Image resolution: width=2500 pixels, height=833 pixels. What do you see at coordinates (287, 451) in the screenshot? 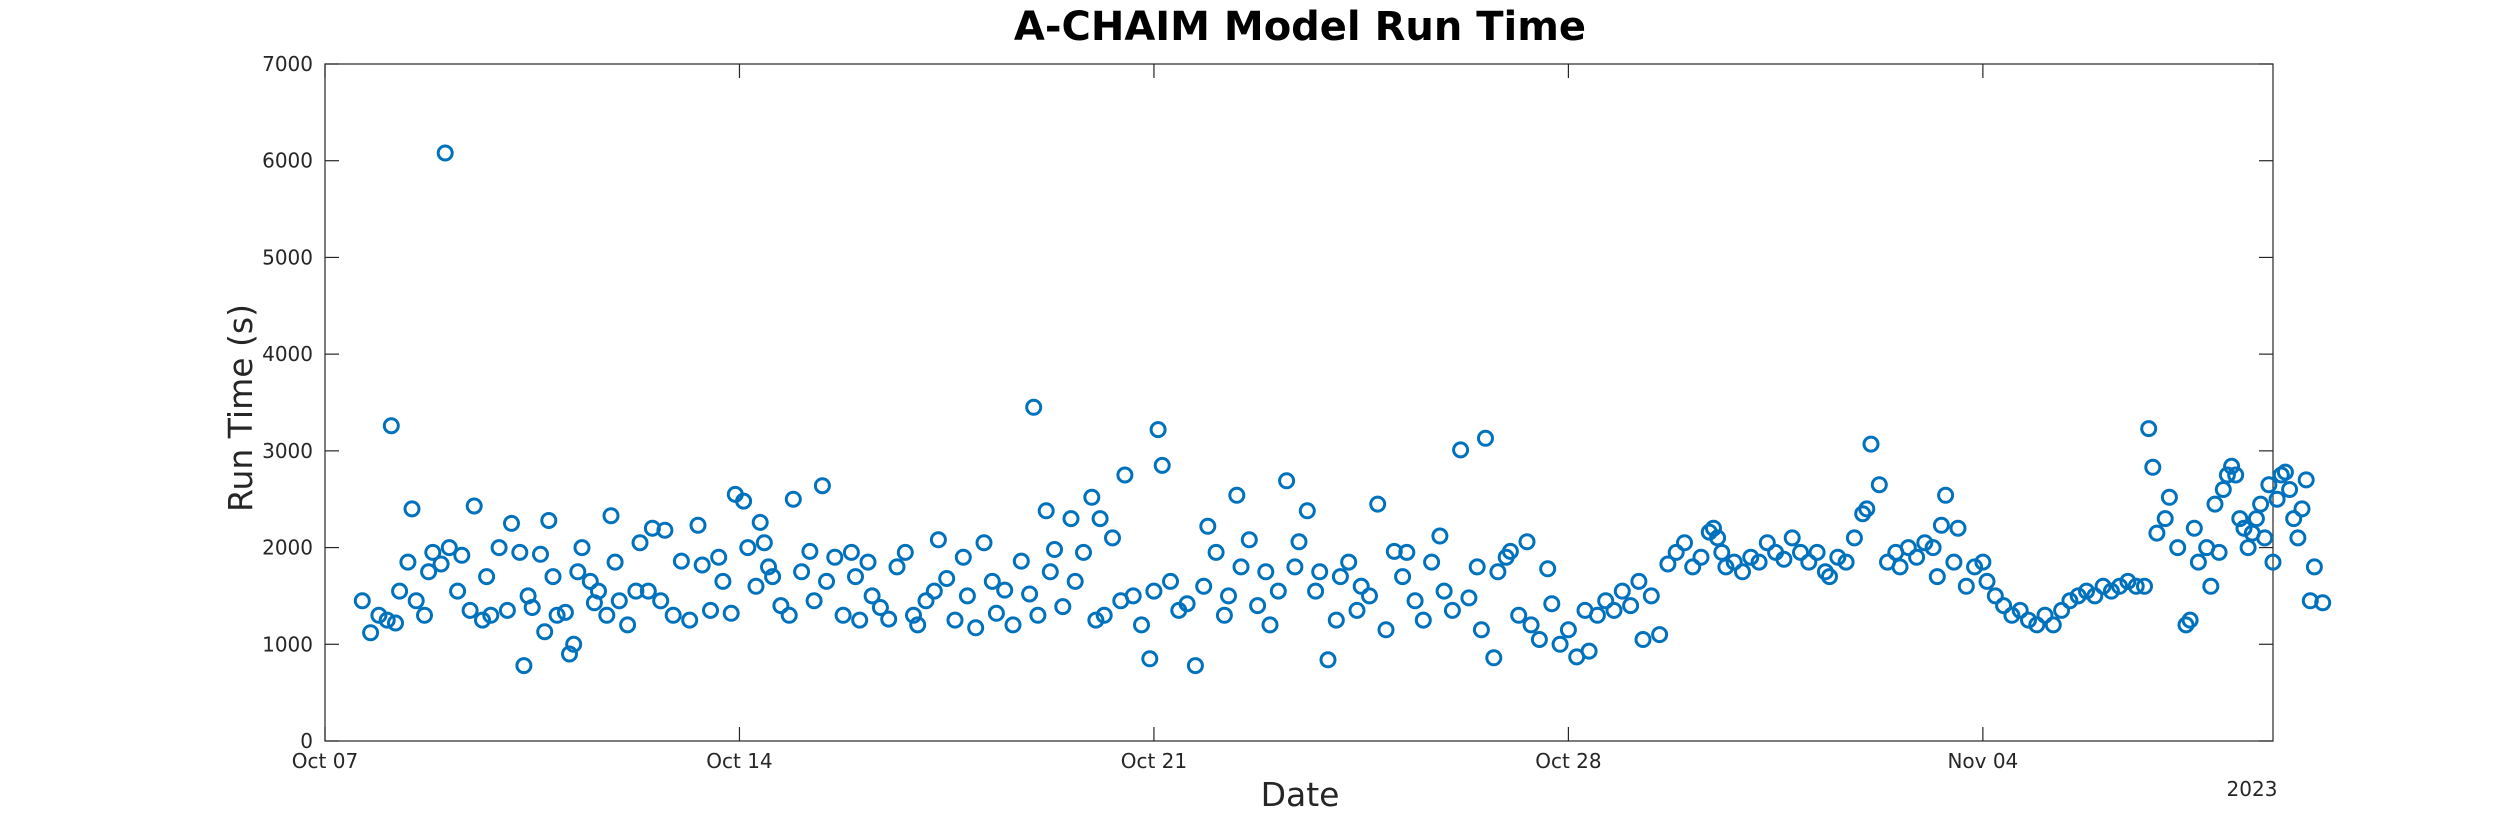
I see `y-tick-label: 3000` at bounding box center [287, 451].